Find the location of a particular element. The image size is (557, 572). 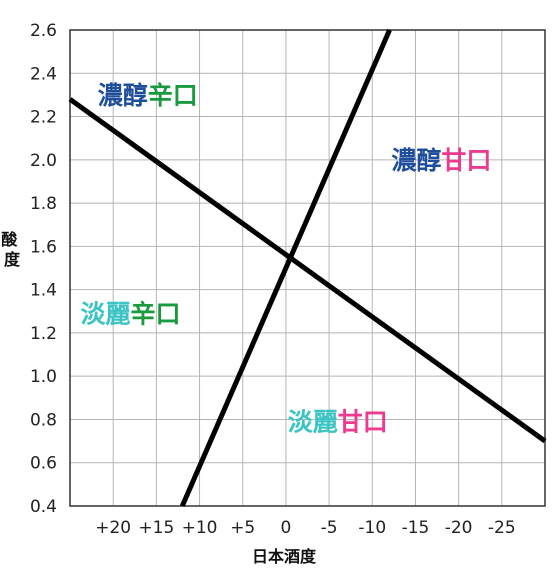

y-tick-label: 2.2 is located at coordinates (43, 118).